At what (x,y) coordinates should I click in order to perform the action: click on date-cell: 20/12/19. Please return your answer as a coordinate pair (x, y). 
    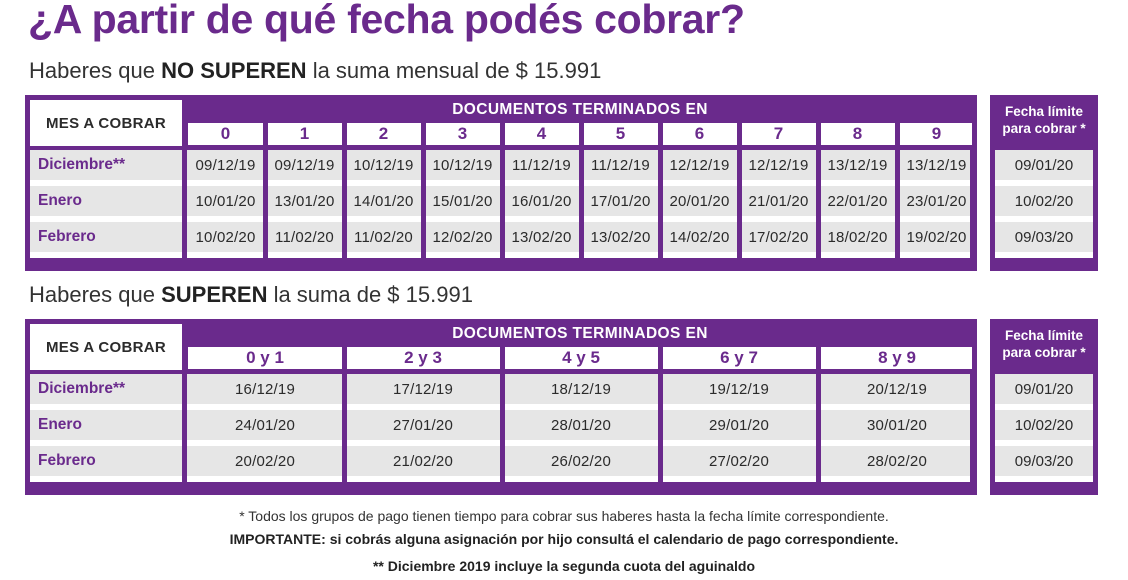
    Looking at the image, I should click on (897, 389).